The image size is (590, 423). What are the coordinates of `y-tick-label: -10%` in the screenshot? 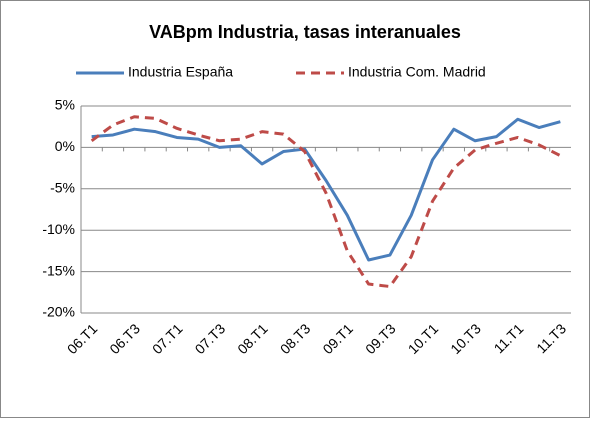 It's located at (58, 229).